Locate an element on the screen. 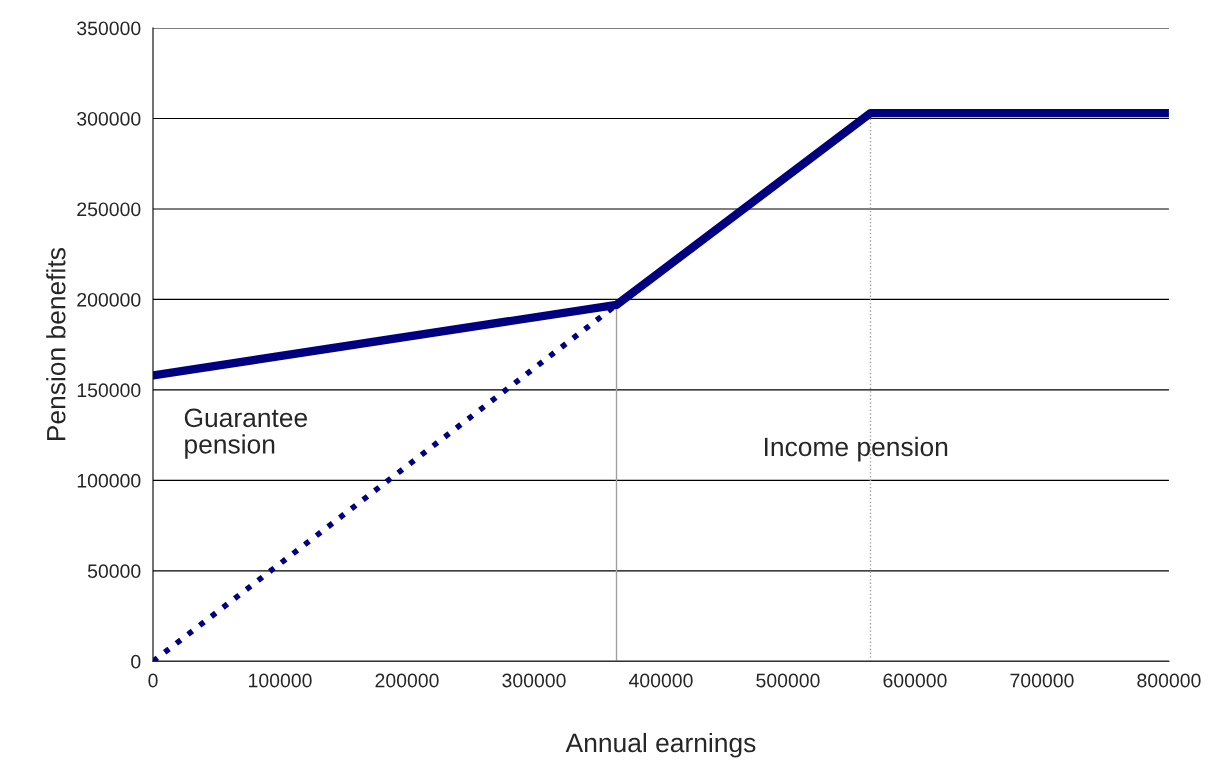 The width and height of the screenshot is (1224, 778). y-tick-label: 350000 is located at coordinates (109, 28).